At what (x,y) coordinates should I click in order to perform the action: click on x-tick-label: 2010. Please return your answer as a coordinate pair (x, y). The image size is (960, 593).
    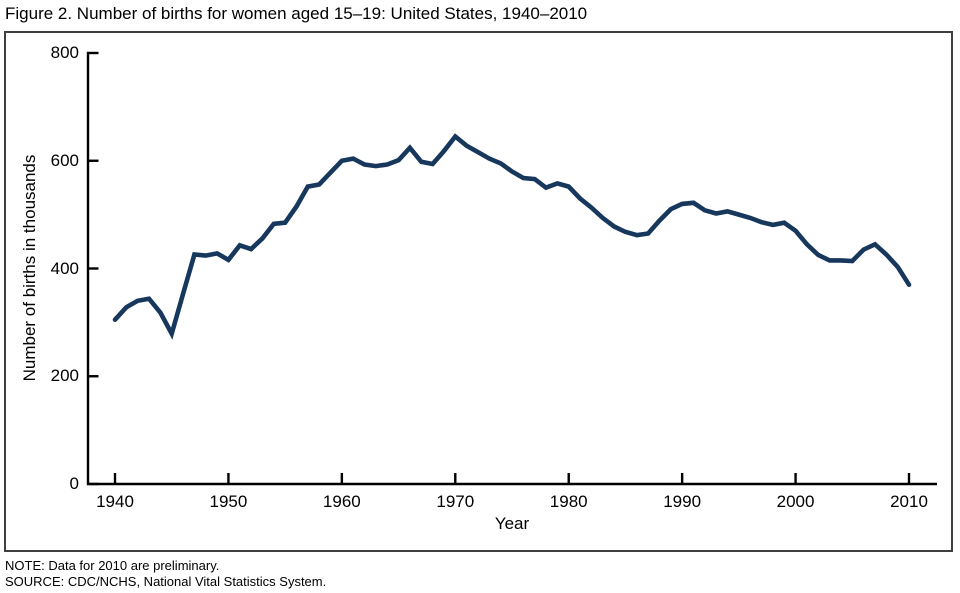
    Looking at the image, I should click on (909, 501).